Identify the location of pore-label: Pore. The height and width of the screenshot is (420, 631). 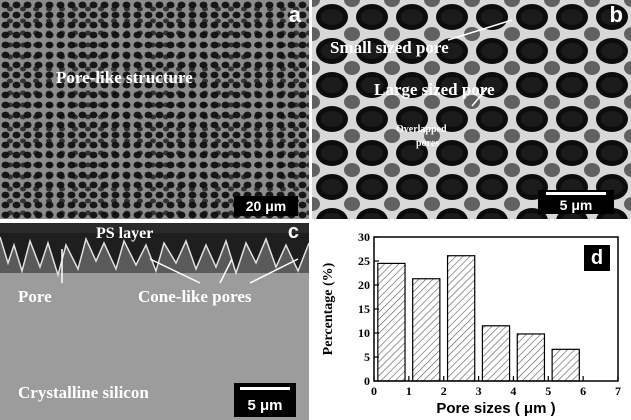
(35, 296).